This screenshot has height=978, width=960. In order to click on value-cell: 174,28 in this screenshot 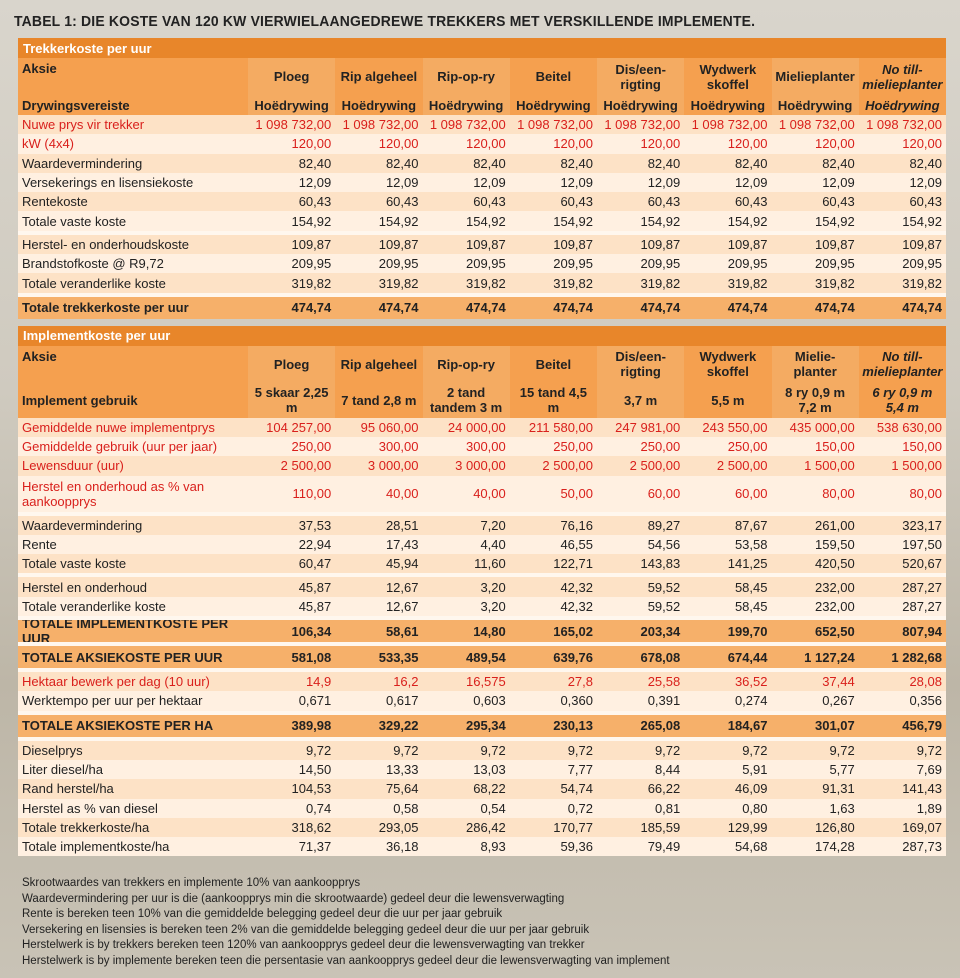, I will do `click(834, 847)`.